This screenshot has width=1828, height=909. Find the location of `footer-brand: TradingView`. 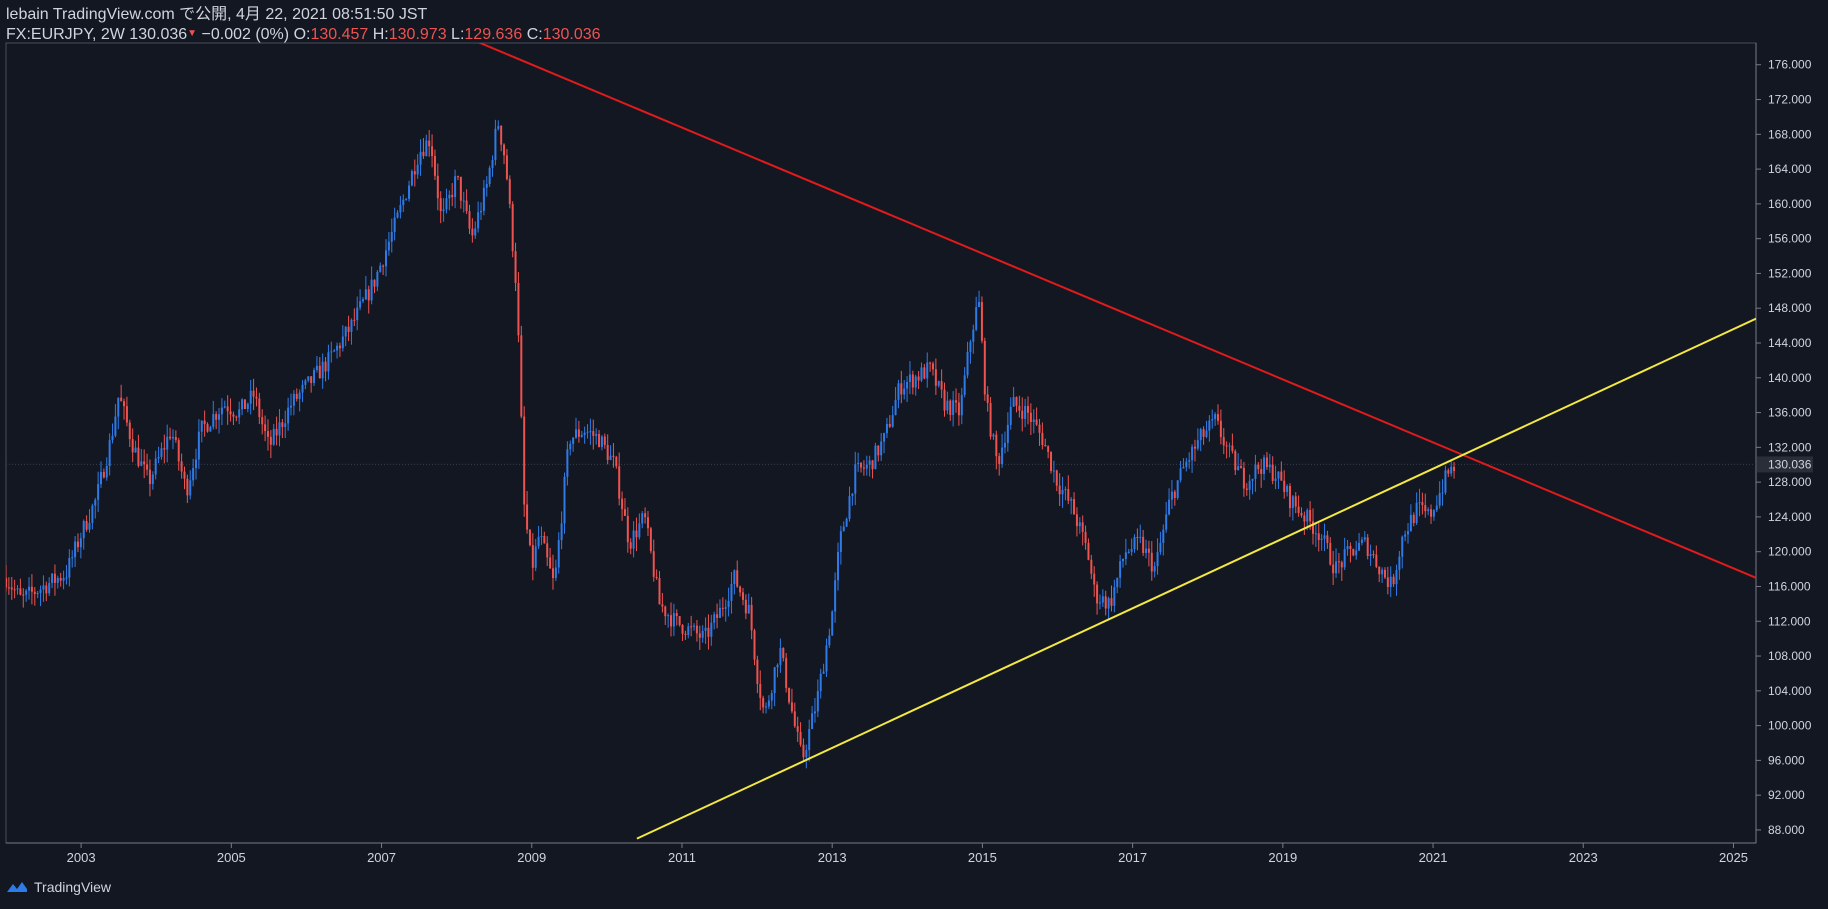

footer-brand: TradingView is located at coordinates (58, 887).